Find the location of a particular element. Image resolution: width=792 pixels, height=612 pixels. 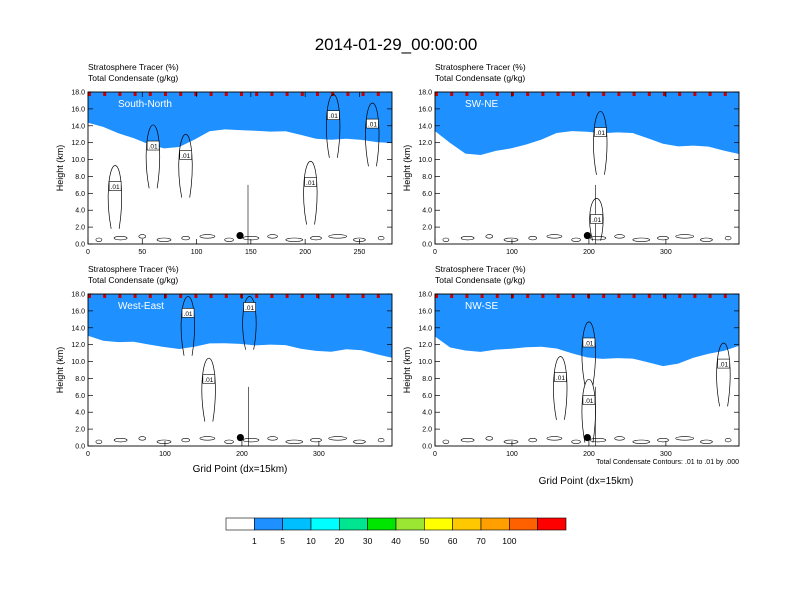

plot-area: .01 .01 is located at coordinates (588, 168).